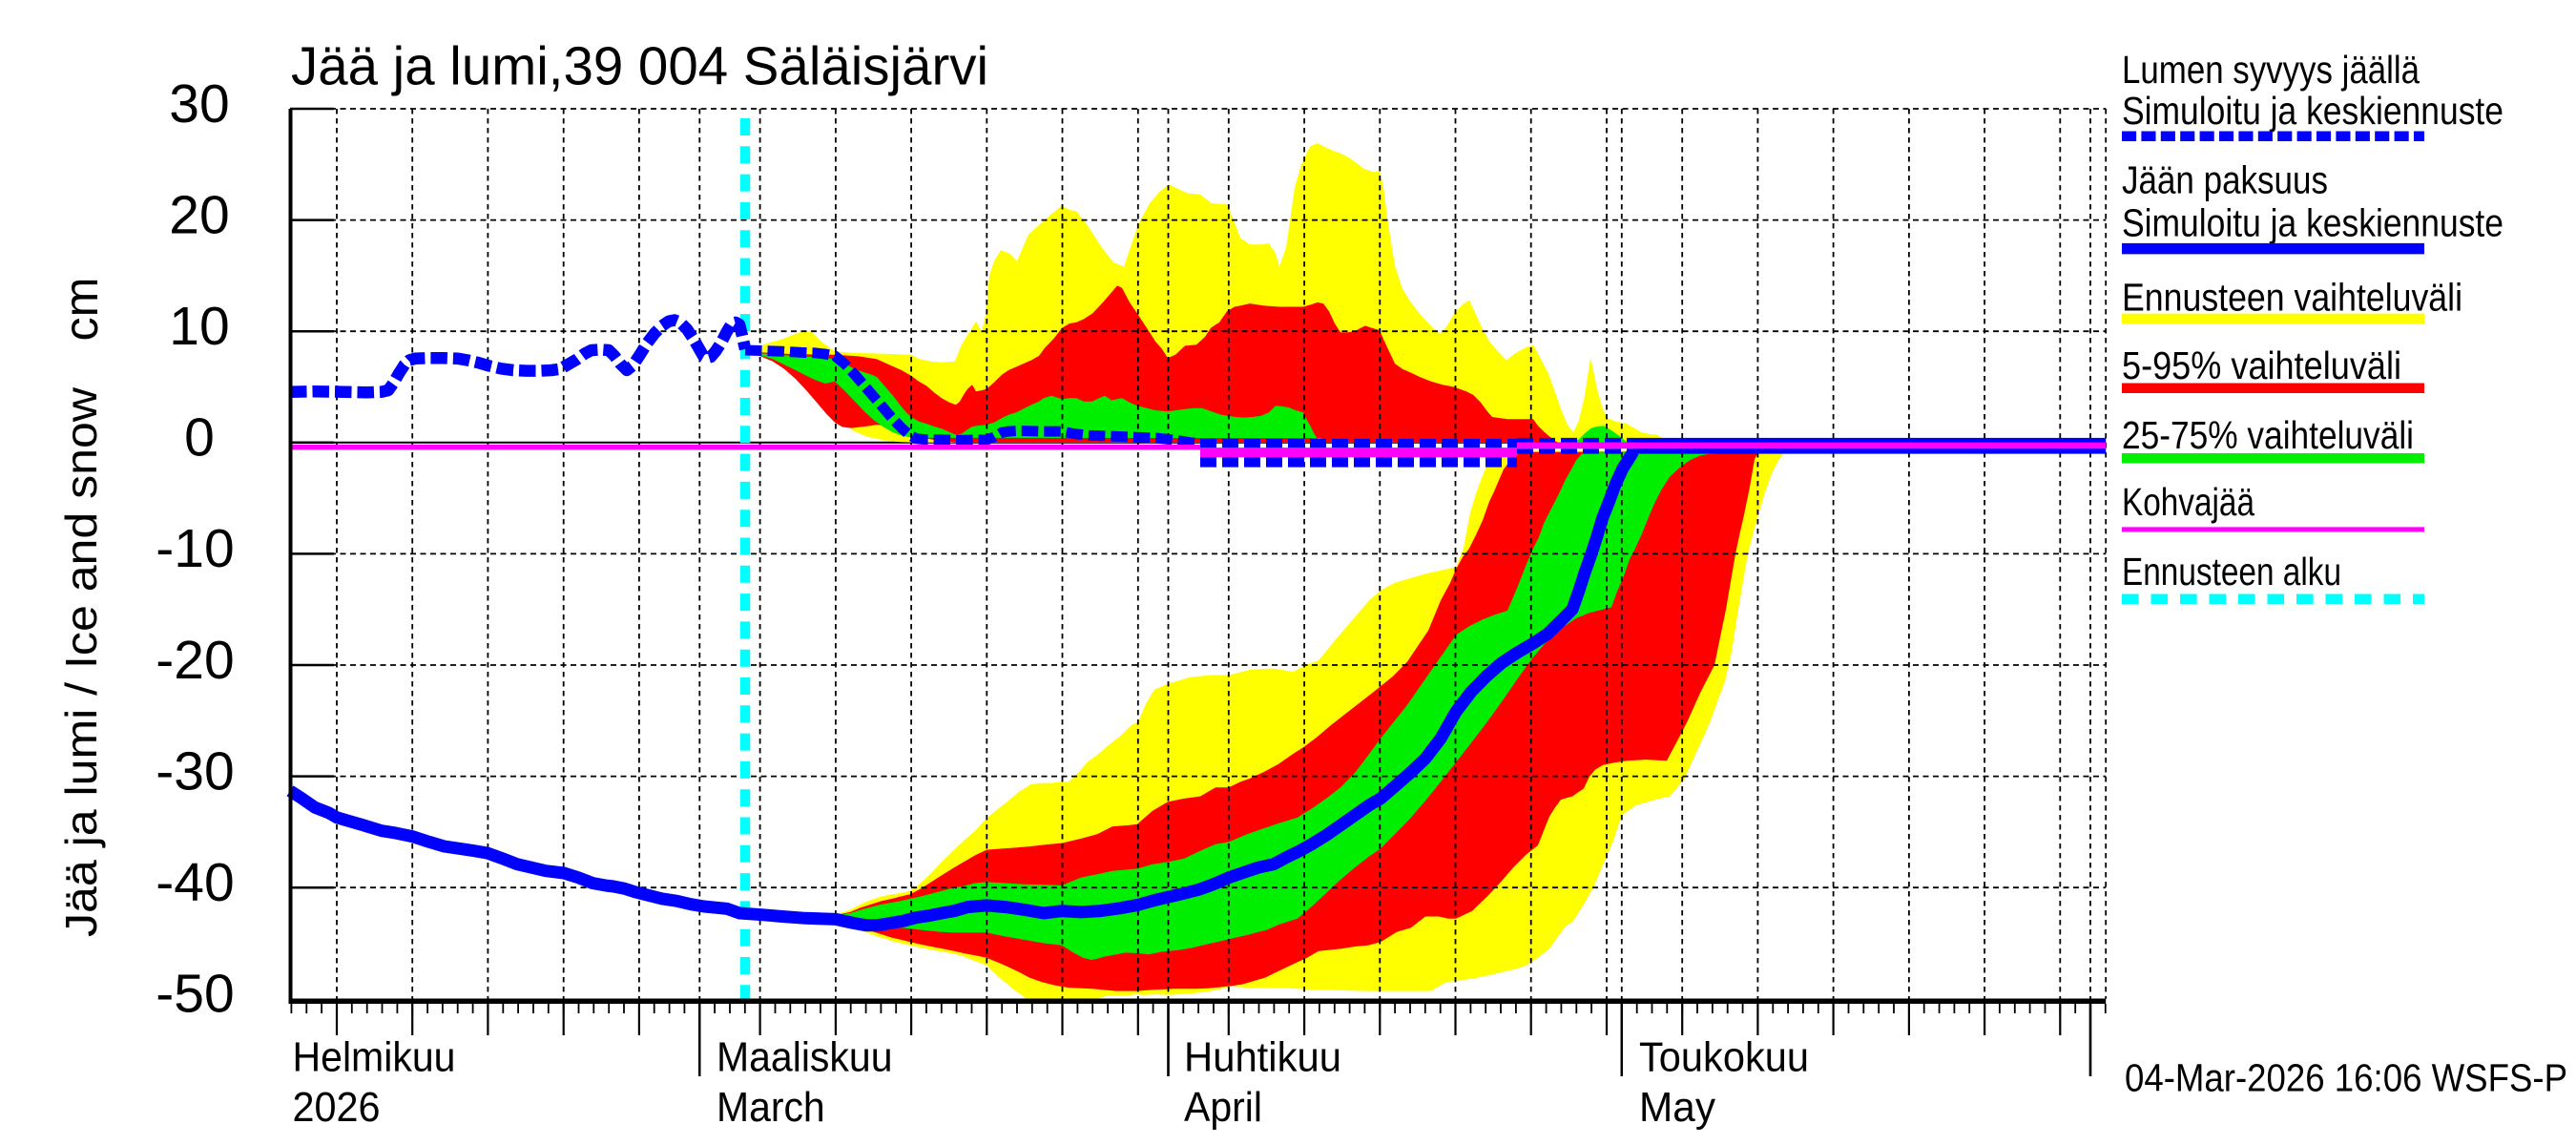  Describe the element at coordinates (195, 995) in the screenshot. I see `svg-text: -50` at that location.